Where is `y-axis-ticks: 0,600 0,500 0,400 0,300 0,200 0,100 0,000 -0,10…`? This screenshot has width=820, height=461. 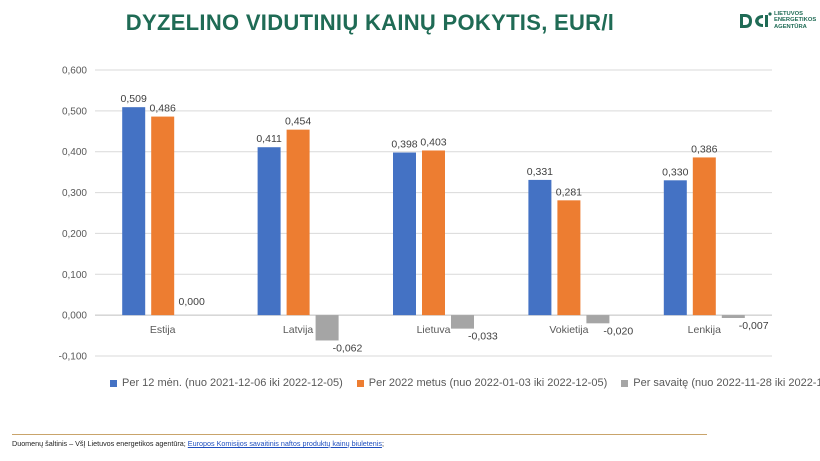
y-axis-ticks: 0,600 0,500 0,400 0,300 0,200 0,100 0,000 -0,10… is located at coordinates (73, 214).